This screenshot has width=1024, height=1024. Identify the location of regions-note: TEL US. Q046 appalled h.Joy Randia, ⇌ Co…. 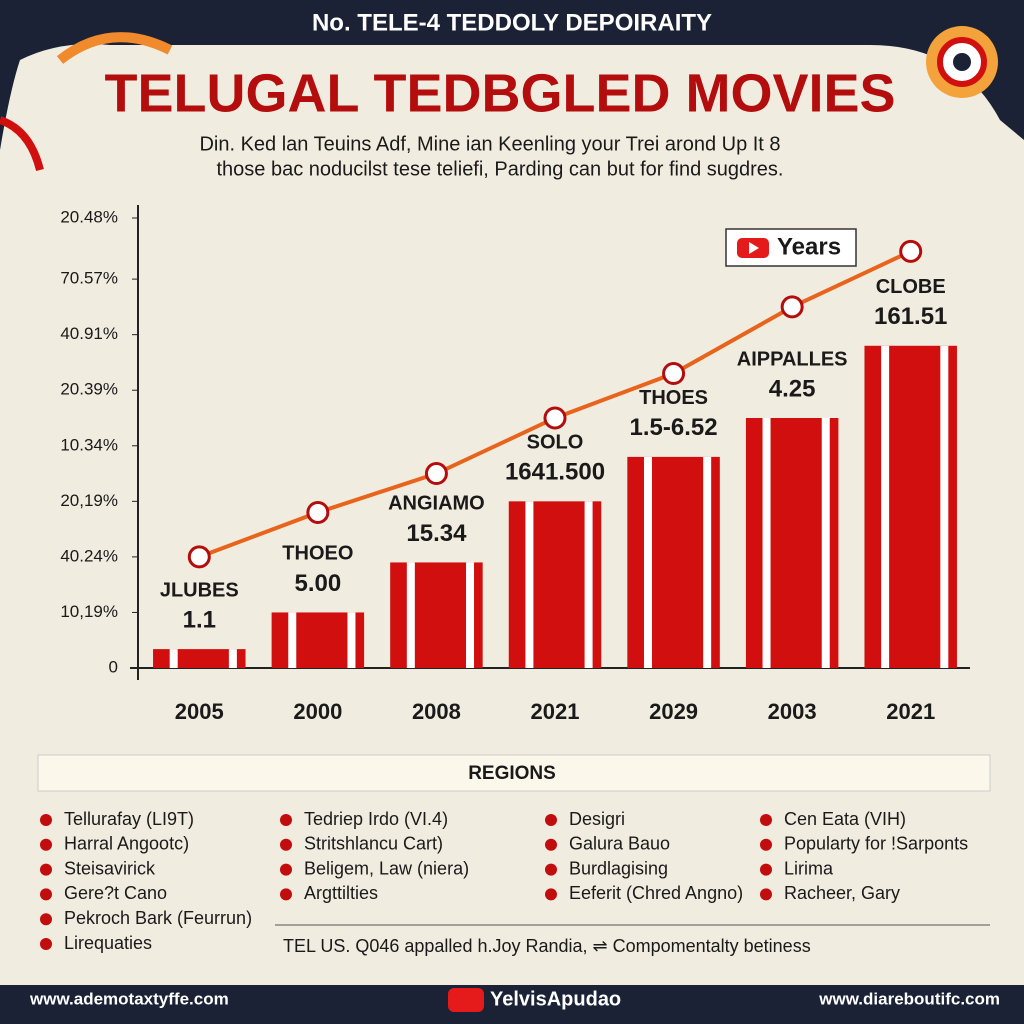
(547, 946).